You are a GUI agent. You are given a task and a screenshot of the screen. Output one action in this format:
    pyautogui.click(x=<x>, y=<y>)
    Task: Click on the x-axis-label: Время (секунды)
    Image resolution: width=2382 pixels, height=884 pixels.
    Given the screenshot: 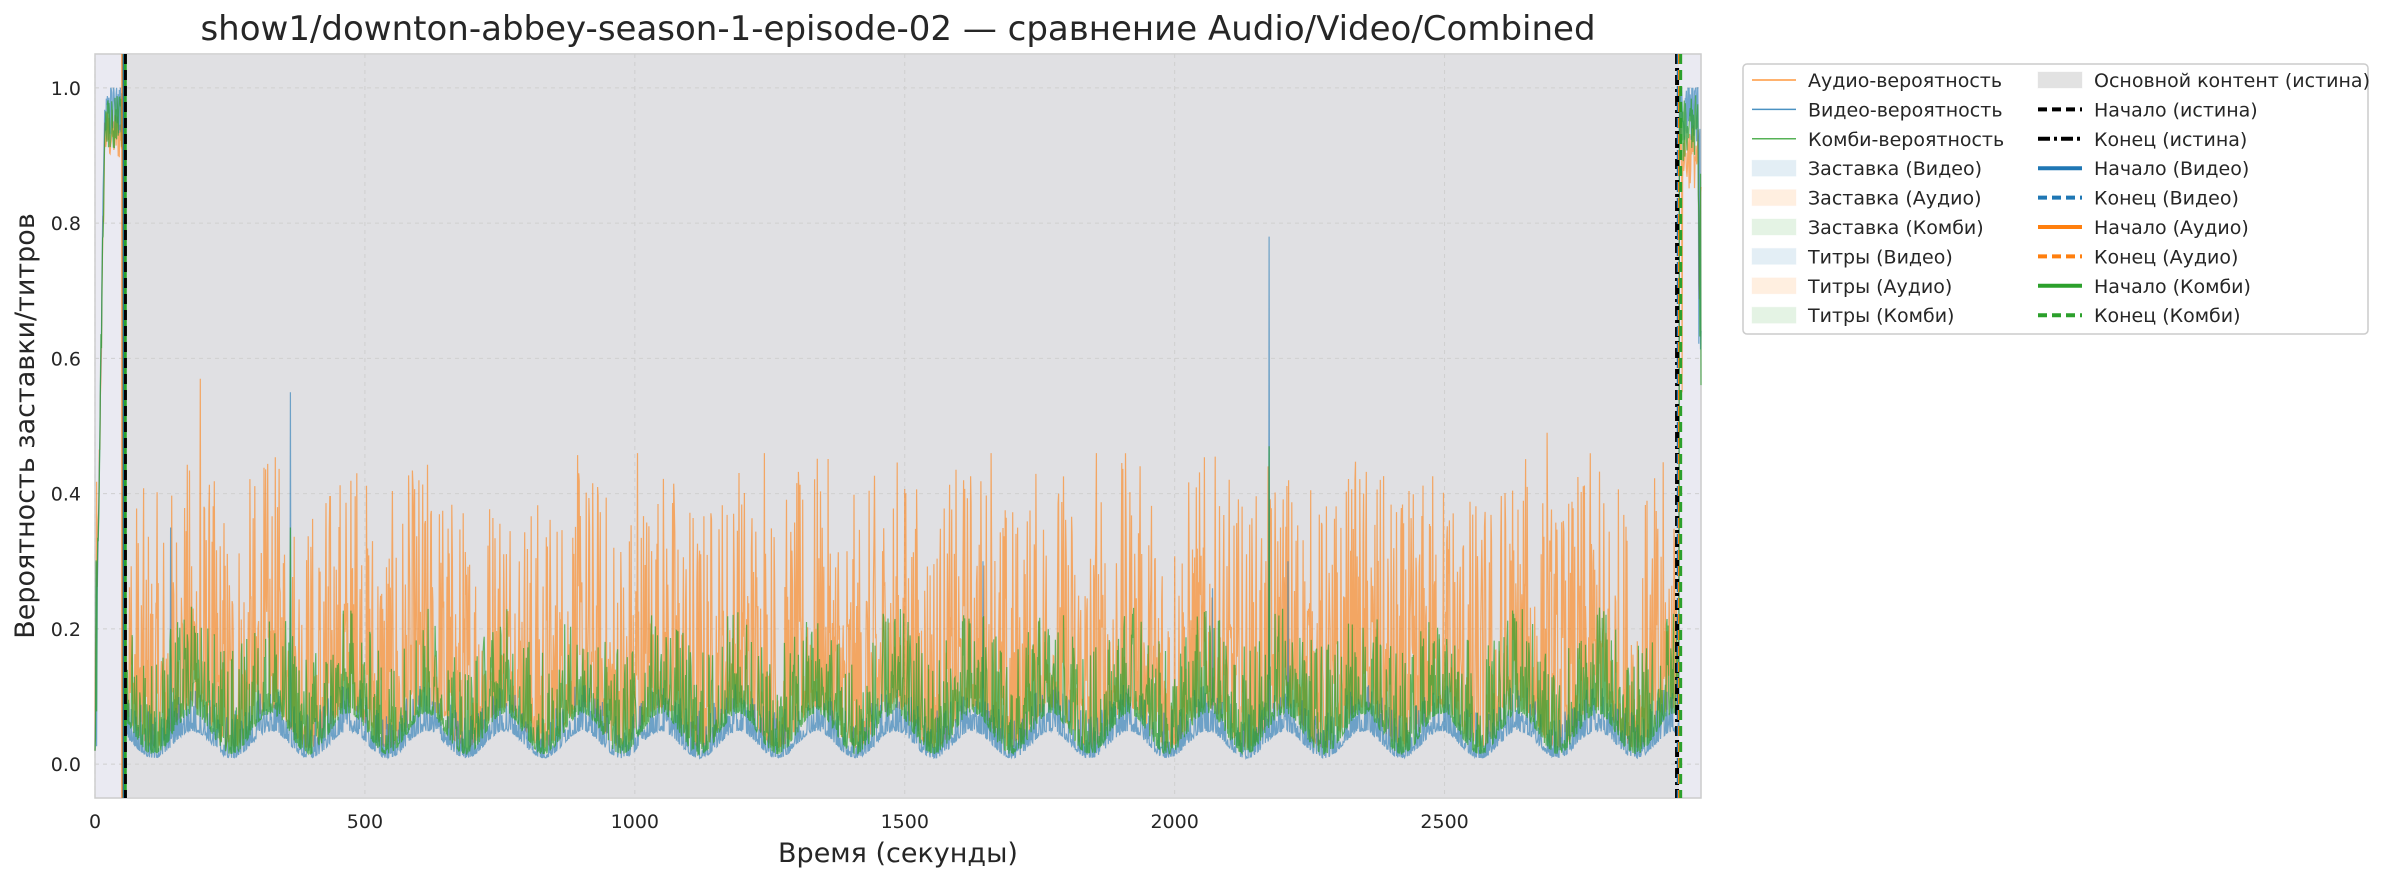 What is the action you would take?
    pyautogui.click(x=898, y=853)
    